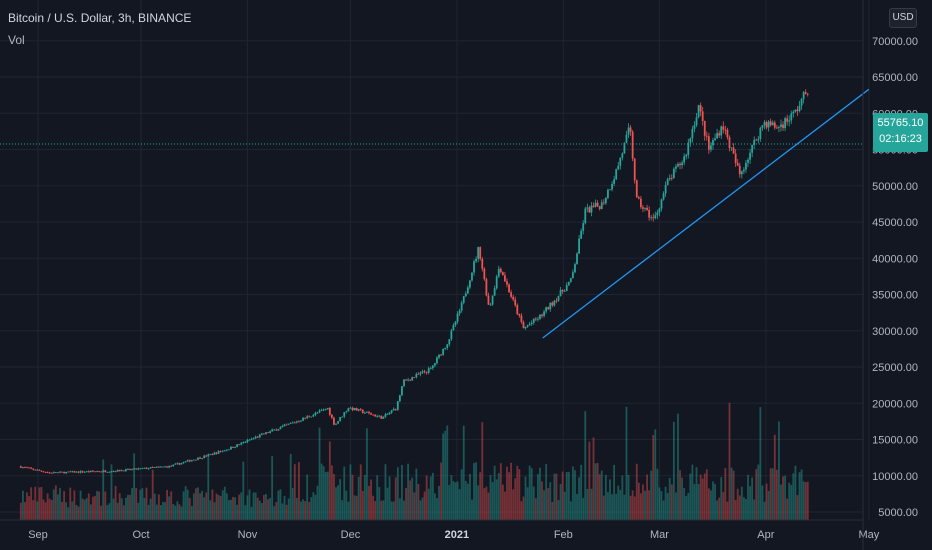 This screenshot has width=932, height=550. I want to click on chart-title: Bitcoin / U.S. Dollar, 3h, BINANCE, so click(100, 18).